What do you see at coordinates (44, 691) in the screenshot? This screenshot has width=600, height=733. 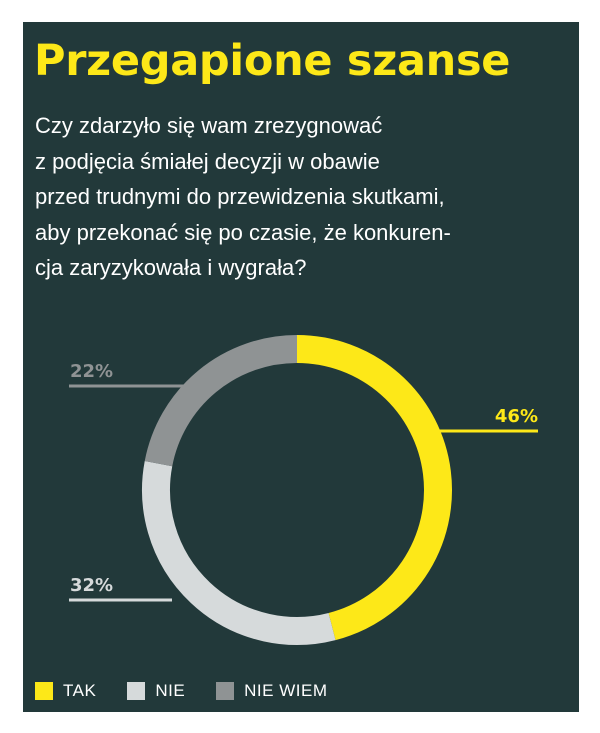 I see `legend-swatch-tak` at bounding box center [44, 691].